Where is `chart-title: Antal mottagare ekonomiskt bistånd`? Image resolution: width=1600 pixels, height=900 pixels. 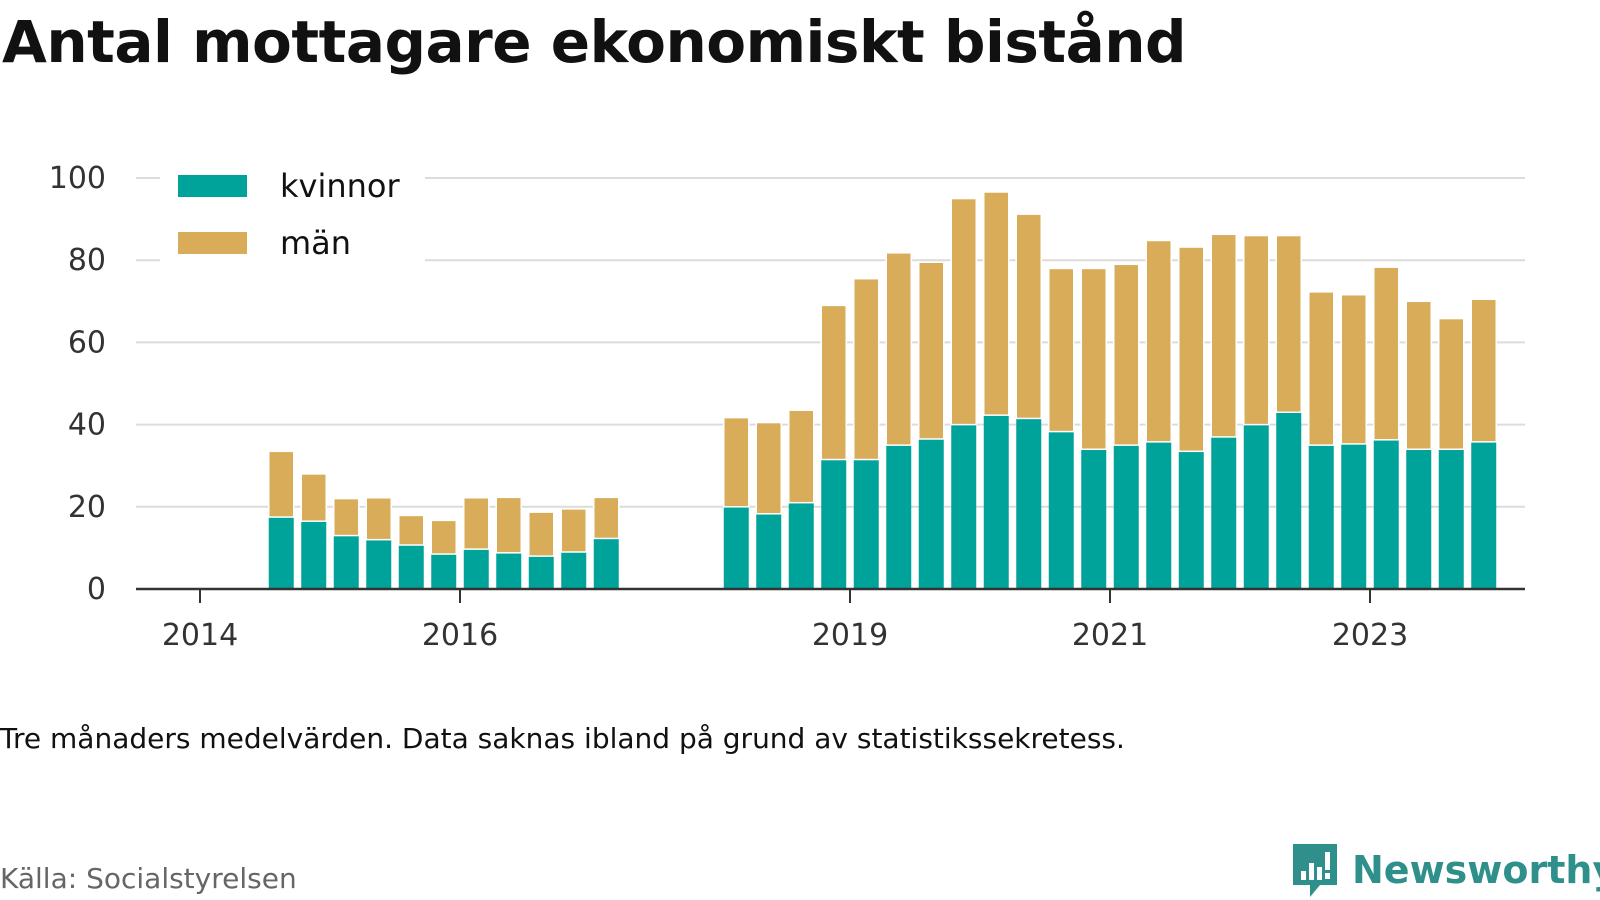
chart-title: Antal mottagare ekonomiskt bistånd is located at coordinates (594, 42).